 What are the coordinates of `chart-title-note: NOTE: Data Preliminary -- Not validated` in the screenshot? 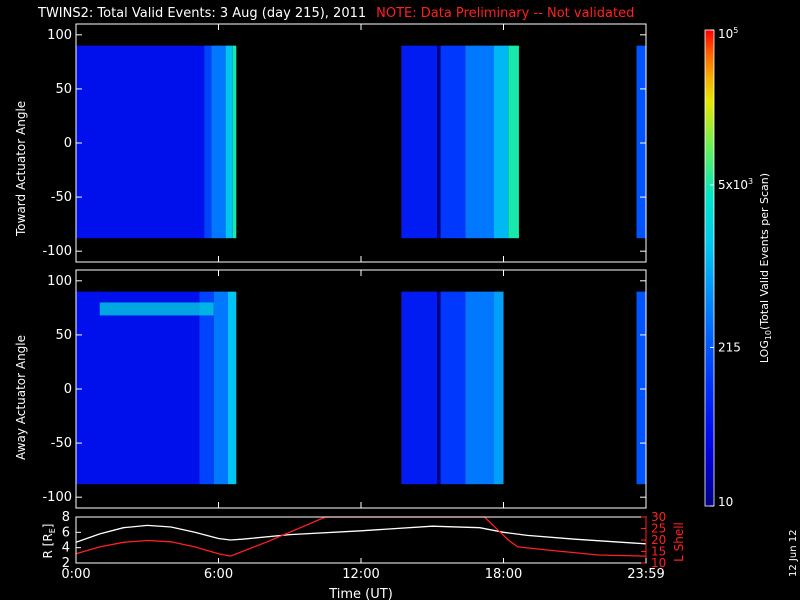 It's located at (505, 13).